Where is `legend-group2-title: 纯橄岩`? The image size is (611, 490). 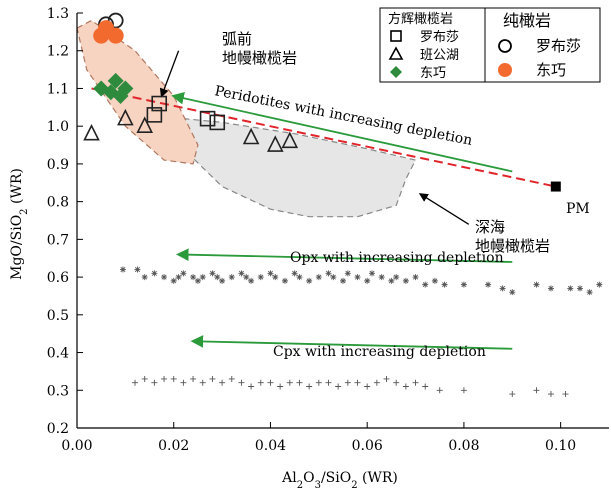 legend-group2-title: 纯橄岩 is located at coordinates (527, 20).